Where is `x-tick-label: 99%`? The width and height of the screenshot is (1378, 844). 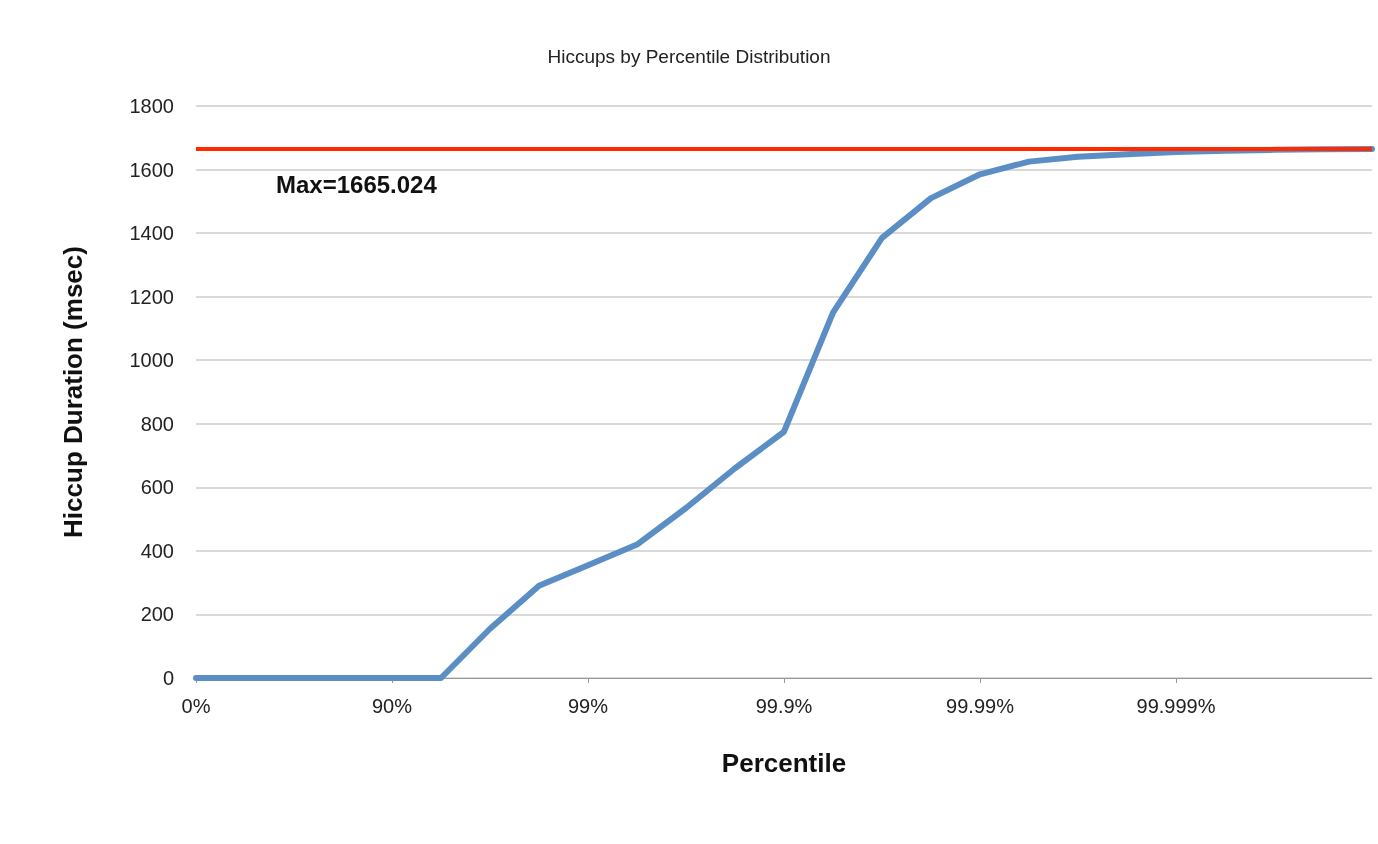
x-tick-label: 99% is located at coordinates (588, 706).